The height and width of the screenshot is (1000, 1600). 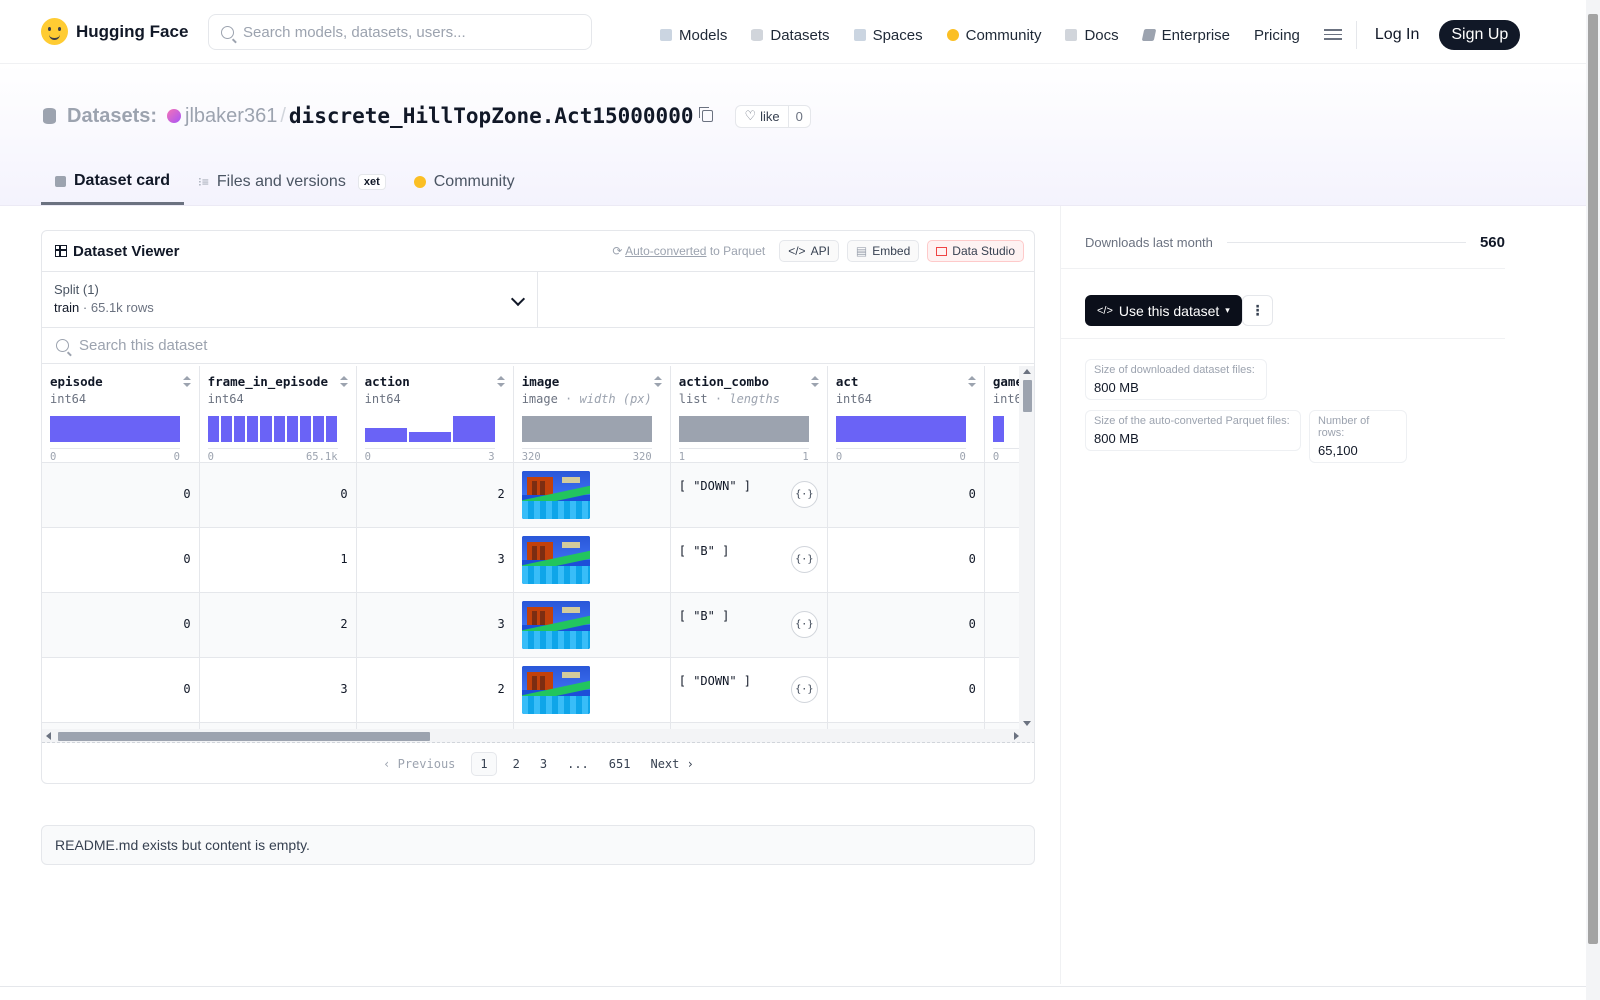 I want to click on page-651: 651, so click(x=619, y=764).